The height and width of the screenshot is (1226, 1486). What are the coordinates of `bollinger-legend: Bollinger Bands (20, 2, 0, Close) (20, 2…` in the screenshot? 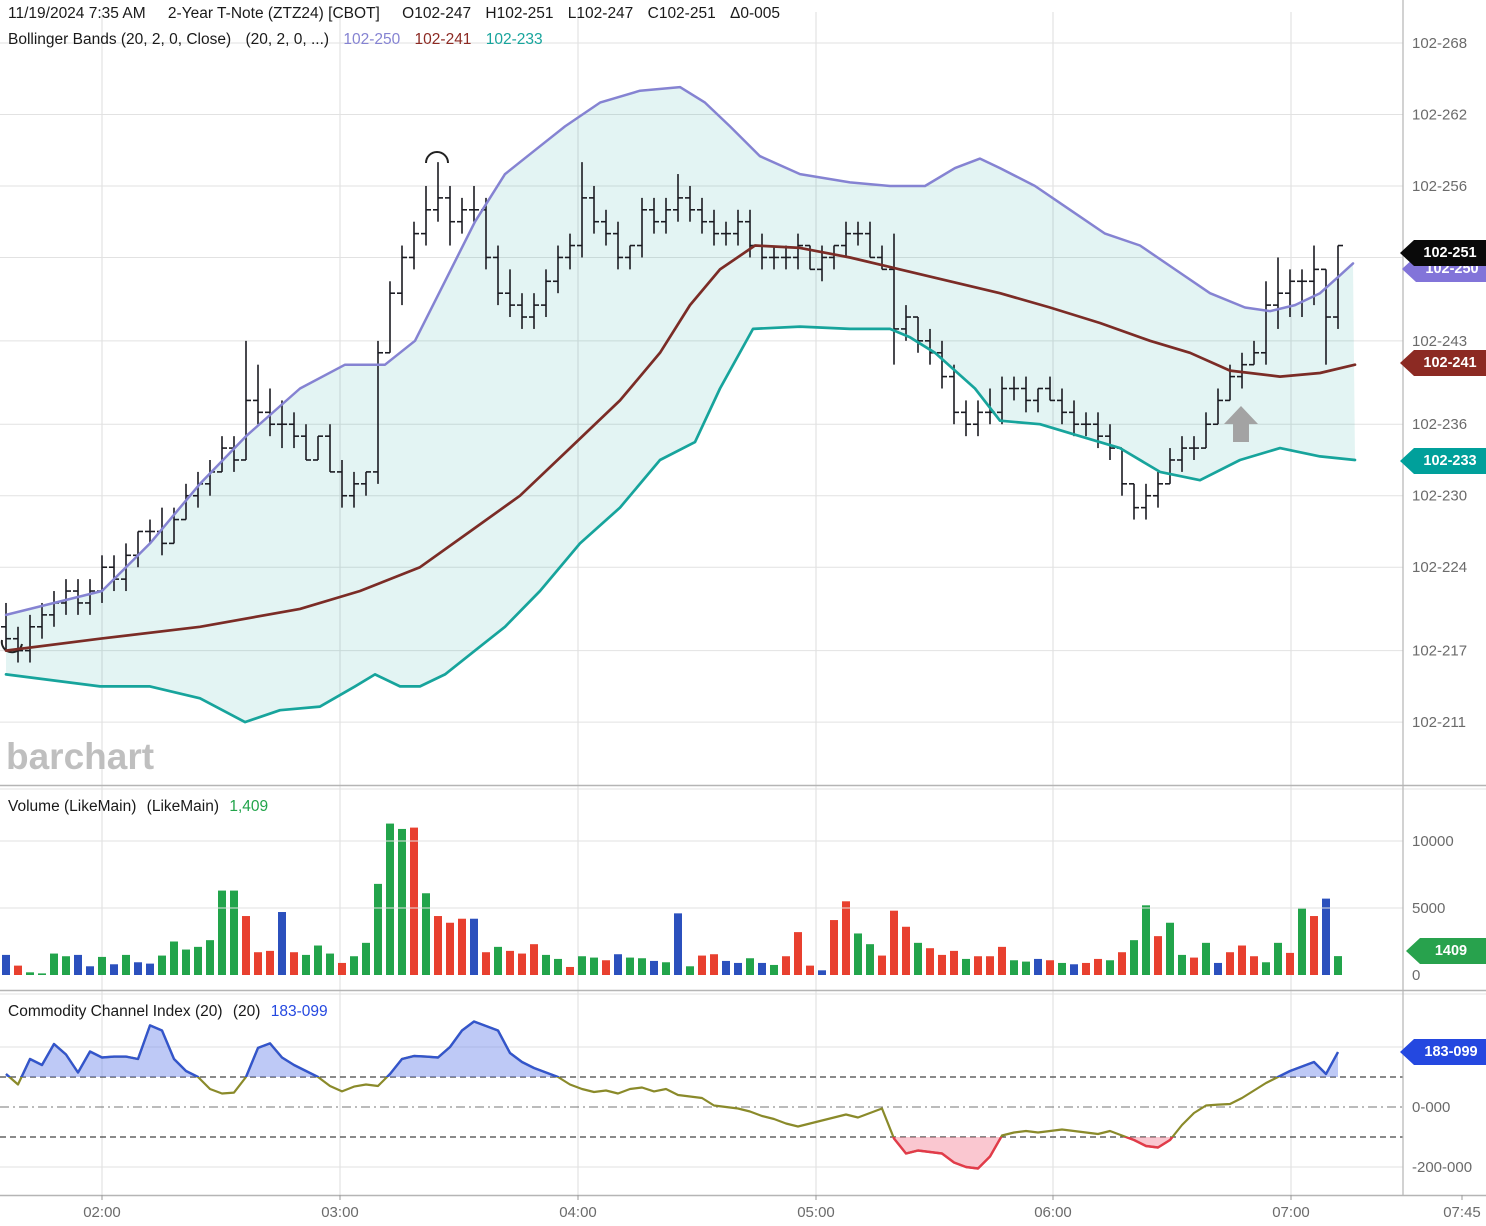 It's located at (280, 40).